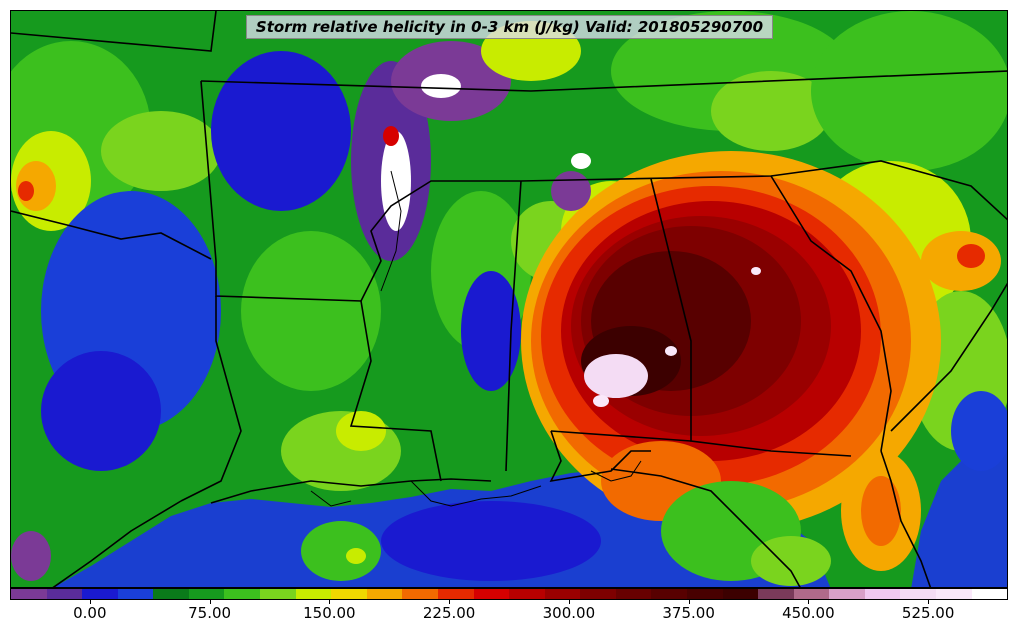 The image size is (1018, 633). What do you see at coordinates (210, 613) in the screenshot?
I see `colorbar-tick-label: 75.00` at bounding box center [210, 613].